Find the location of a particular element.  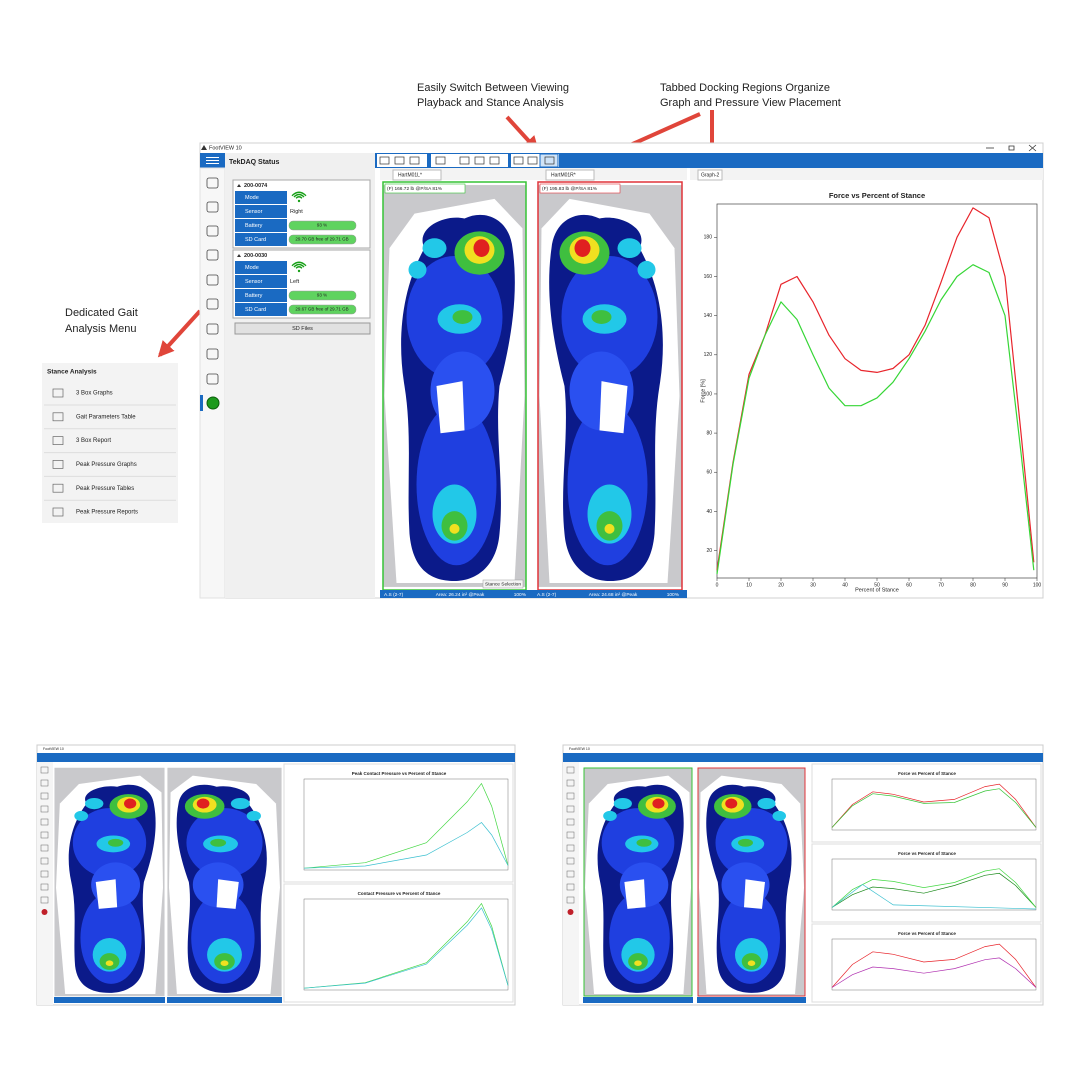

x-tick-label: 20 is located at coordinates (781, 585).